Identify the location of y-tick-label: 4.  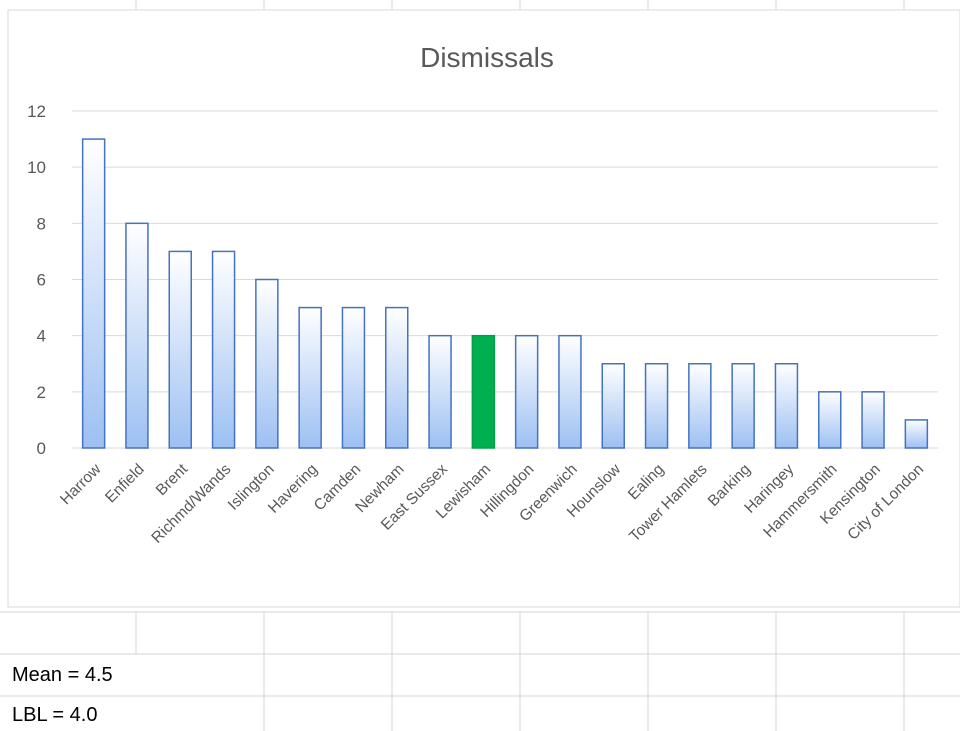
(41, 336).